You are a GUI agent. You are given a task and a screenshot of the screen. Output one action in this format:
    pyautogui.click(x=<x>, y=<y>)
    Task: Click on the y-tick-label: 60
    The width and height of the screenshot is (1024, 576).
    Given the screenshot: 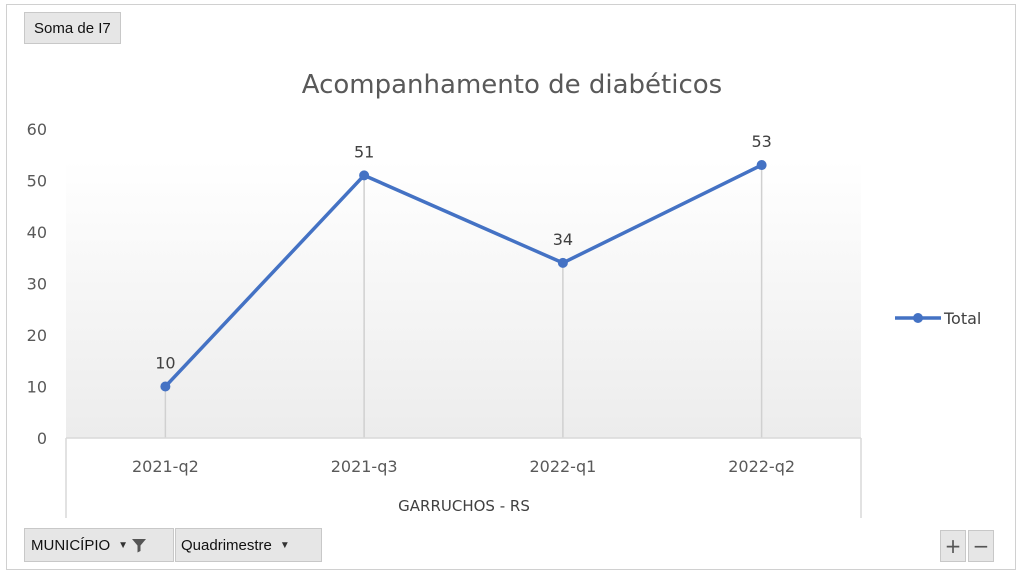 What is the action you would take?
    pyautogui.click(x=37, y=129)
    